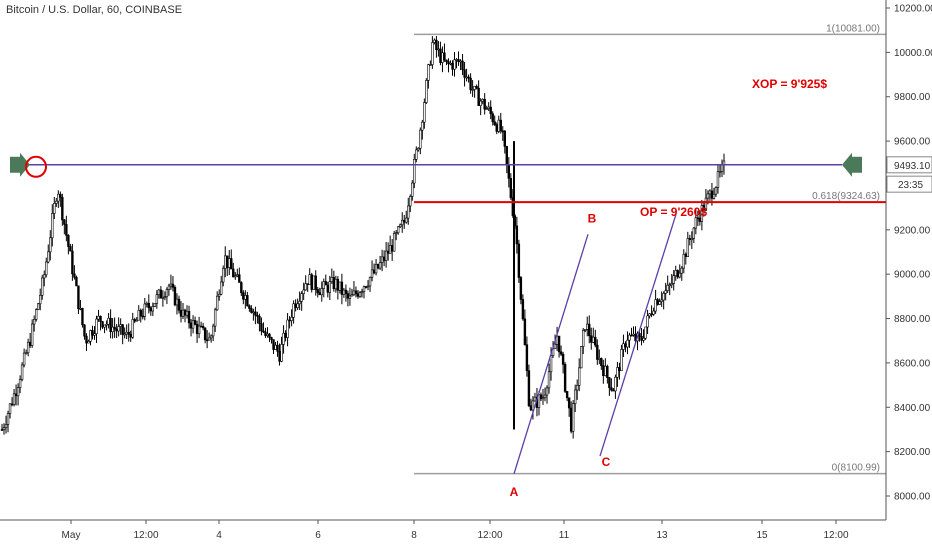 The image size is (932, 550). I want to click on y-tick-label: 8400.00, so click(912, 408).